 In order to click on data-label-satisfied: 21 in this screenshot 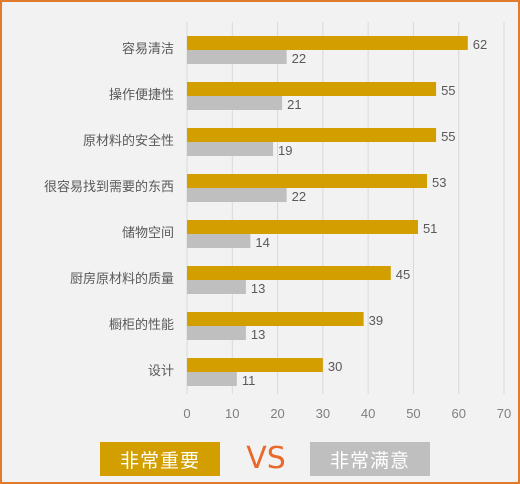, I will do `click(294, 104)`.